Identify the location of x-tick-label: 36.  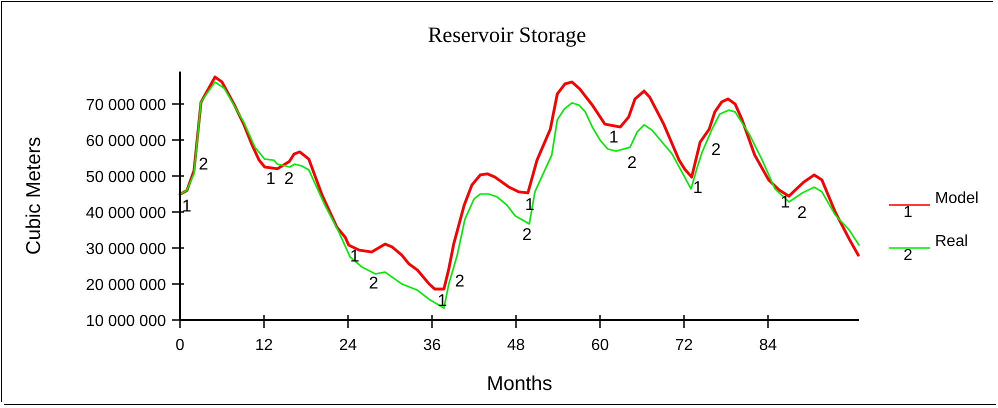
(432, 345).